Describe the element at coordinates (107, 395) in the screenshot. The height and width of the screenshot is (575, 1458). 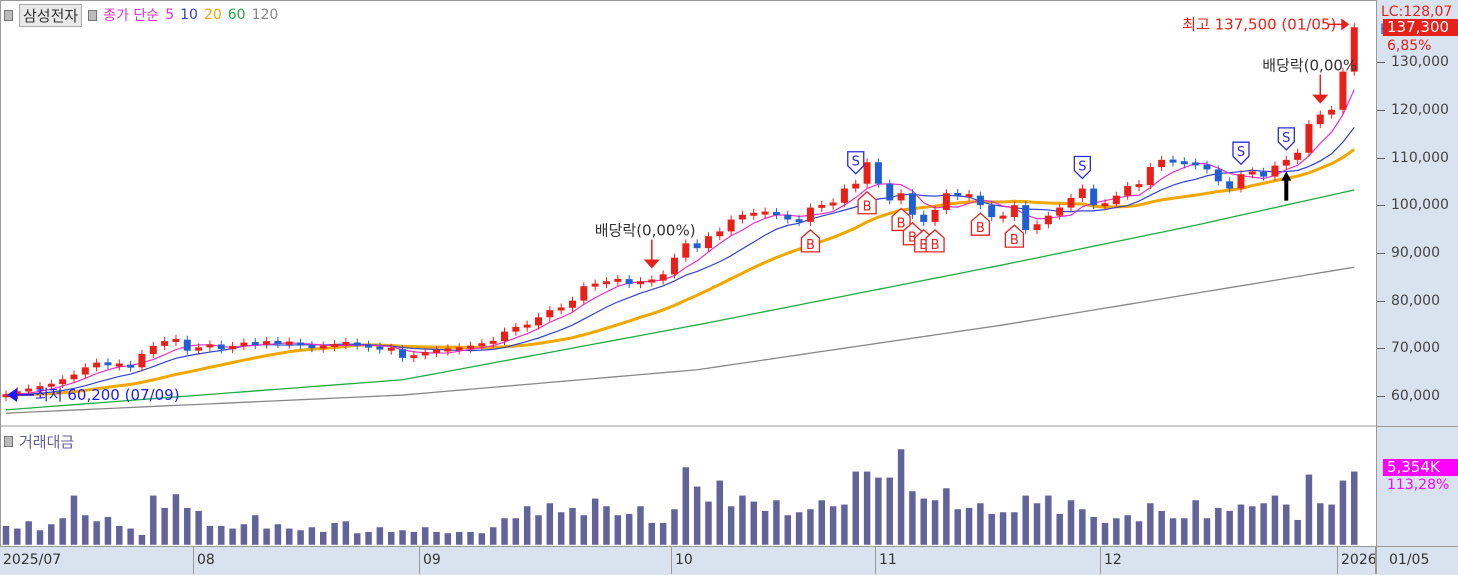
I see `low-price-label: 최저 60,200 (07/09)` at that location.